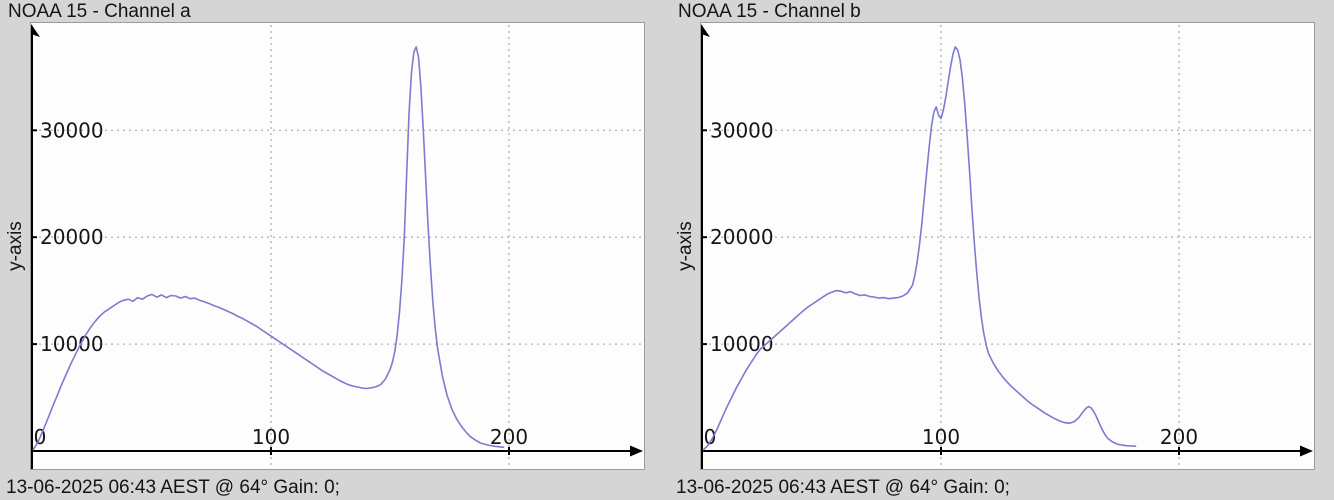 Image resolution: width=1334 pixels, height=500 pixels. I want to click on chart-title: NOAA 15 - Channel b, so click(769, 11).